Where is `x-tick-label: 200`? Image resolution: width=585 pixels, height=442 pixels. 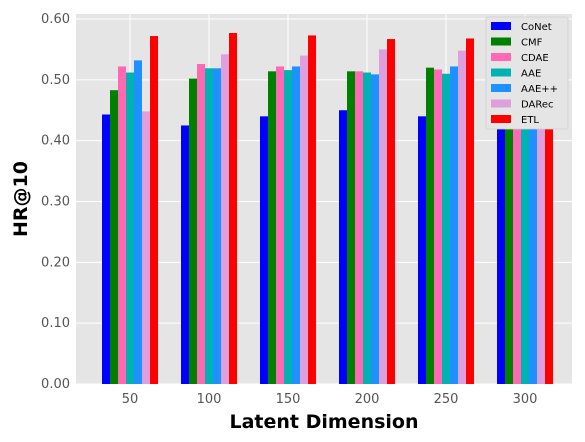
x-tick-label: 200 is located at coordinates (367, 399).